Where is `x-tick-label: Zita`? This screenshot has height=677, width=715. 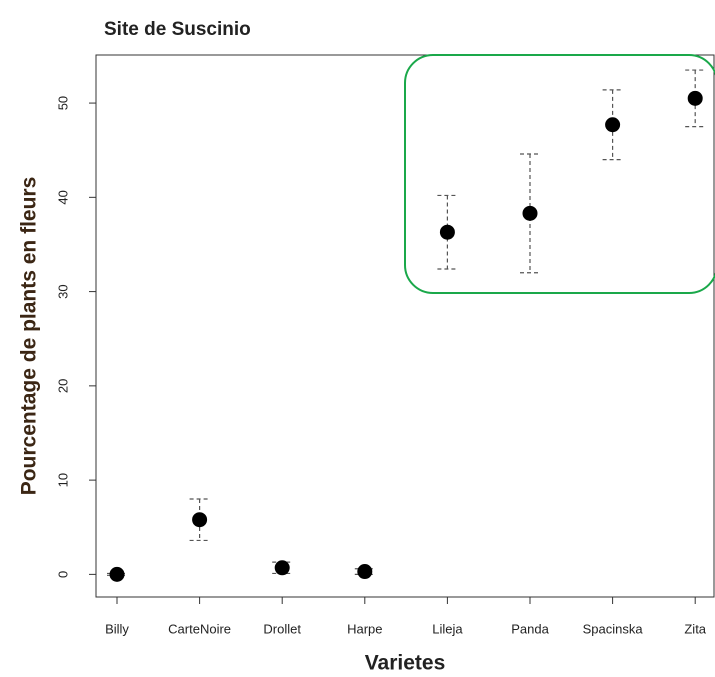
x-tick-label: Zita is located at coordinates (695, 628).